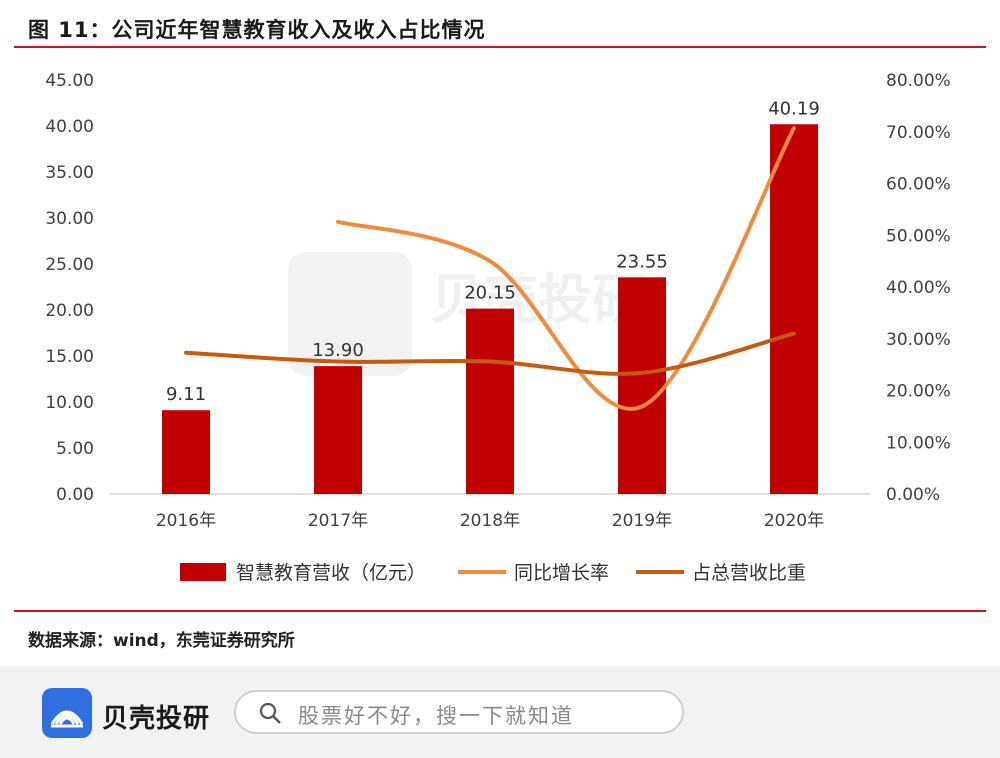 The height and width of the screenshot is (758, 1000). Describe the element at coordinates (918, 185) in the screenshot. I see `right-tick-label: 60.00%` at that location.